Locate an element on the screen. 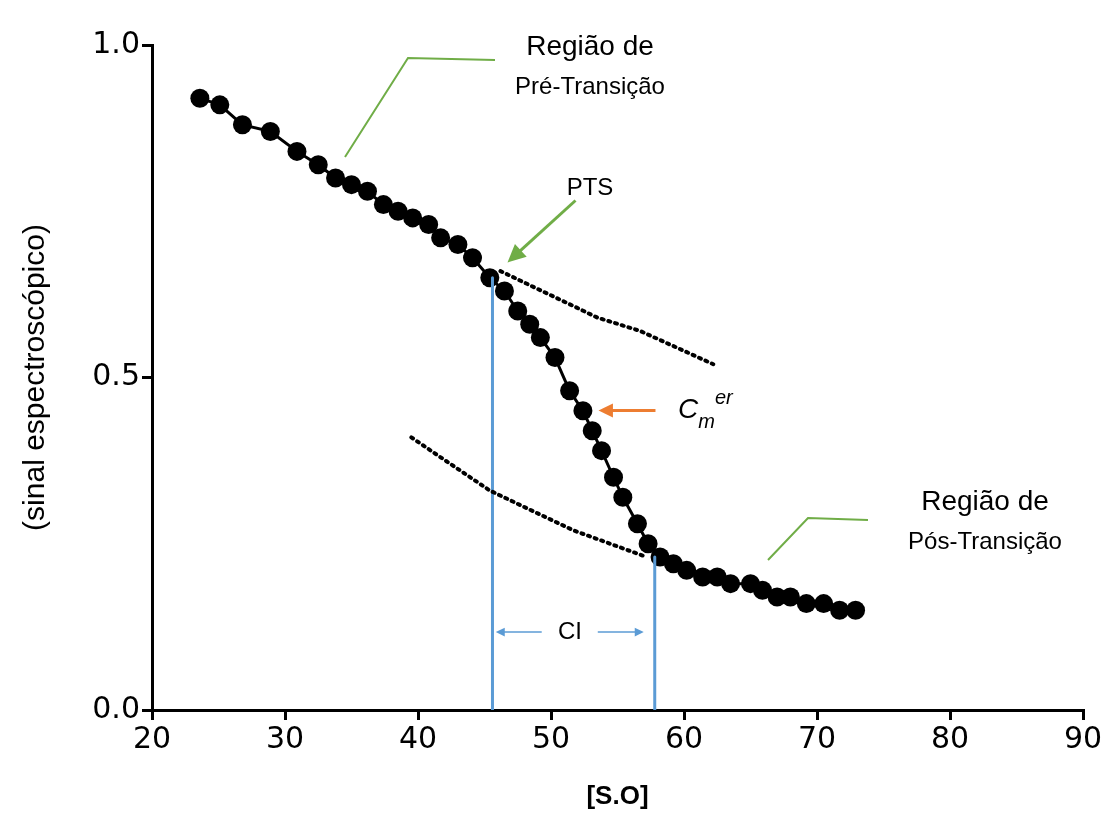 This screenshot has width=1115, height=818. annotation: PTS is located at coordinates (590, 186).